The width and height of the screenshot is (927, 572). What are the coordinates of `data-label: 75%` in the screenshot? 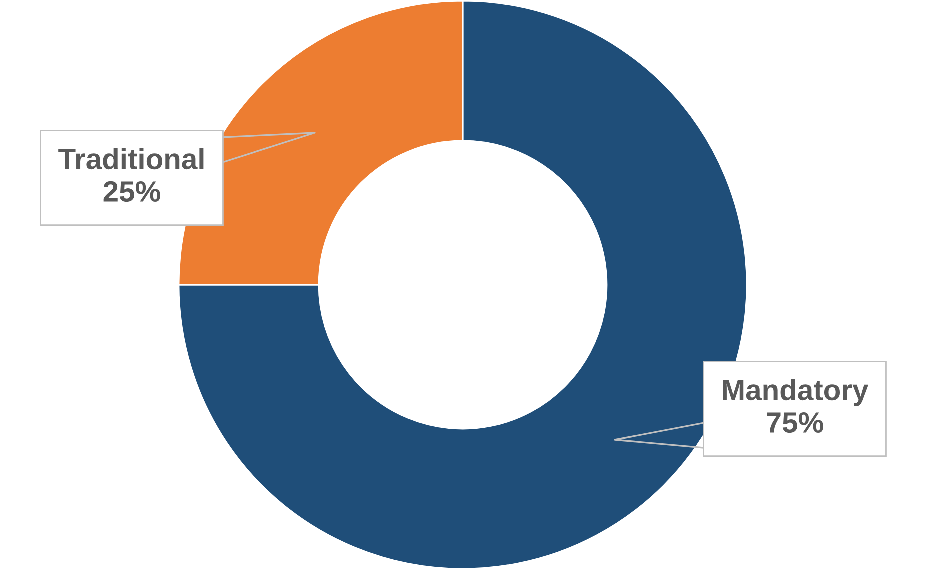 It's located at (795, 423).